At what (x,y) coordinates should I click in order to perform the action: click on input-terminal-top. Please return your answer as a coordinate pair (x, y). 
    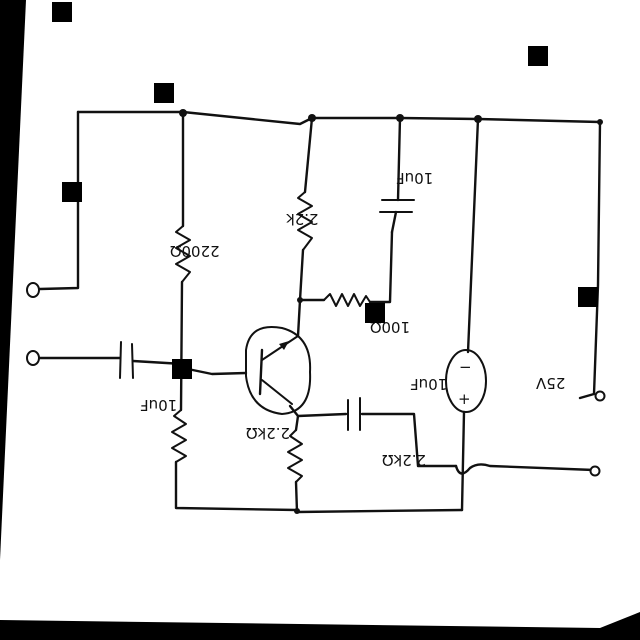
    Looking at the image, I should click on (33, 290).